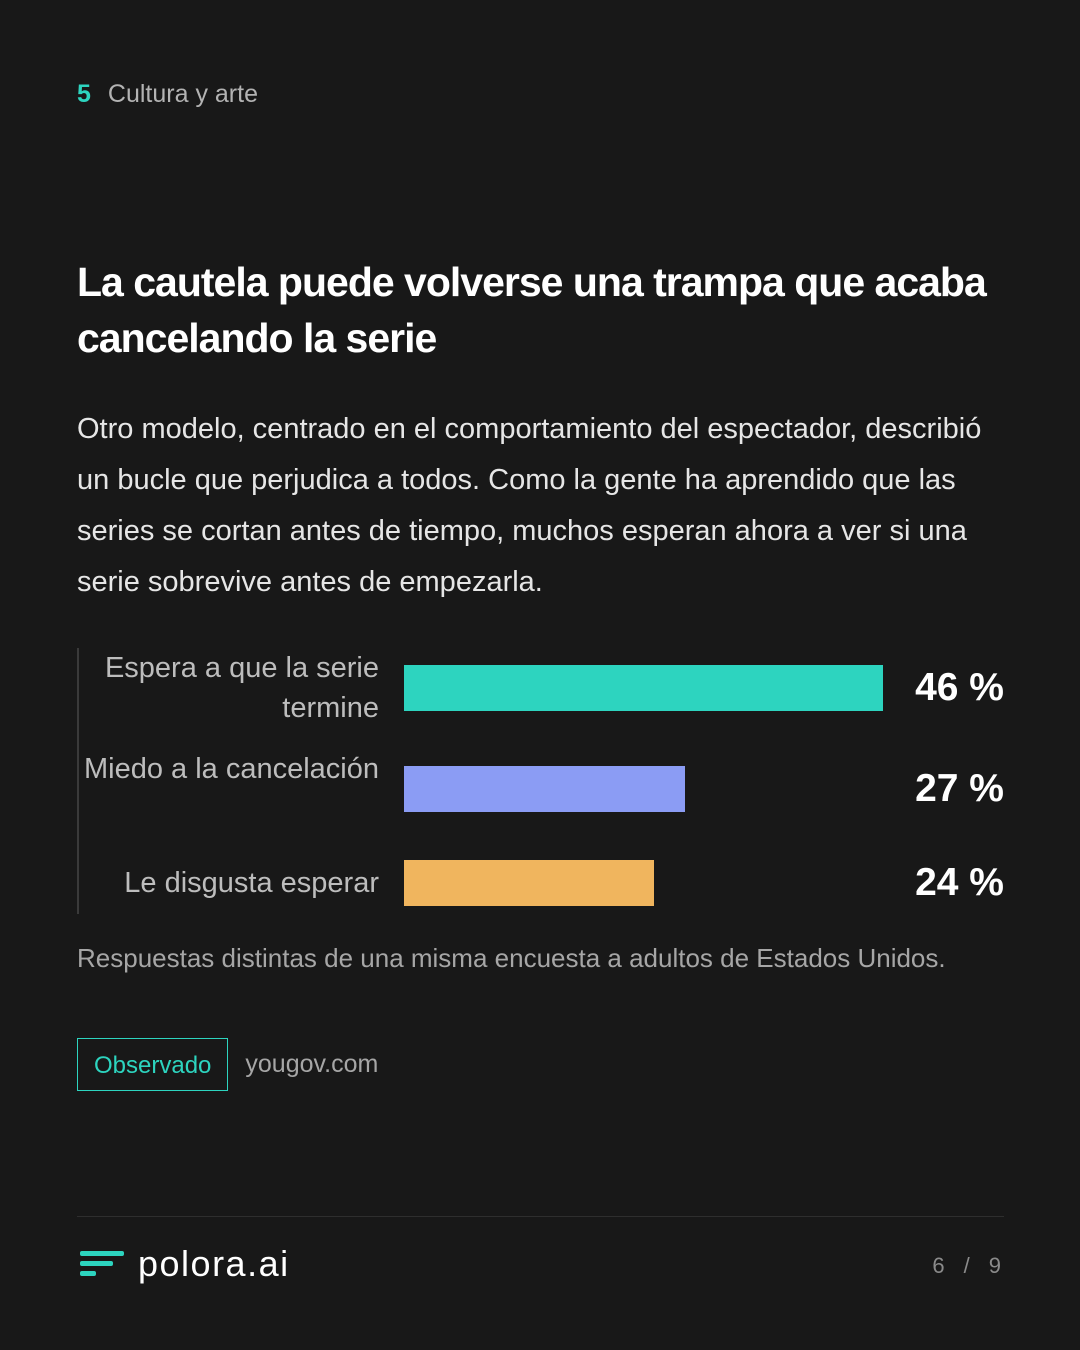  Describe the element at coordinates (959, 788) in the screenshot. I see `bar-value-label: 27 %` at that location.